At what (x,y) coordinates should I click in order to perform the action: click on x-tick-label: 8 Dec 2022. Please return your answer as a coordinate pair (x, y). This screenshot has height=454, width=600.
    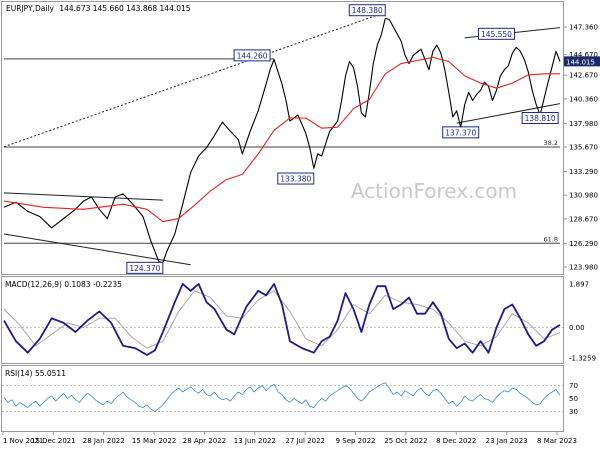
    Looking at the image, I should click on (456, 441).